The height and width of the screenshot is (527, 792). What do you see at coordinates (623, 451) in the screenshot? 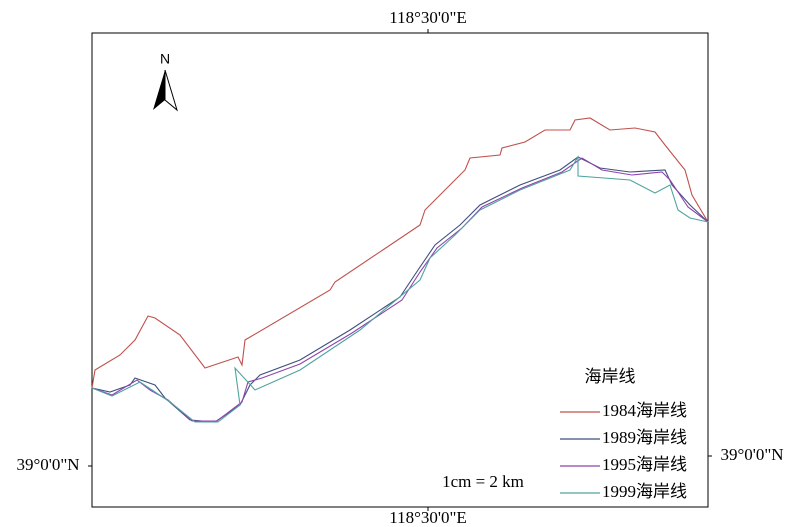
I see `legend: 1984海岸线 1989海岸线 1995海岸线 1999海岸线` at bounding box center [623, 451].